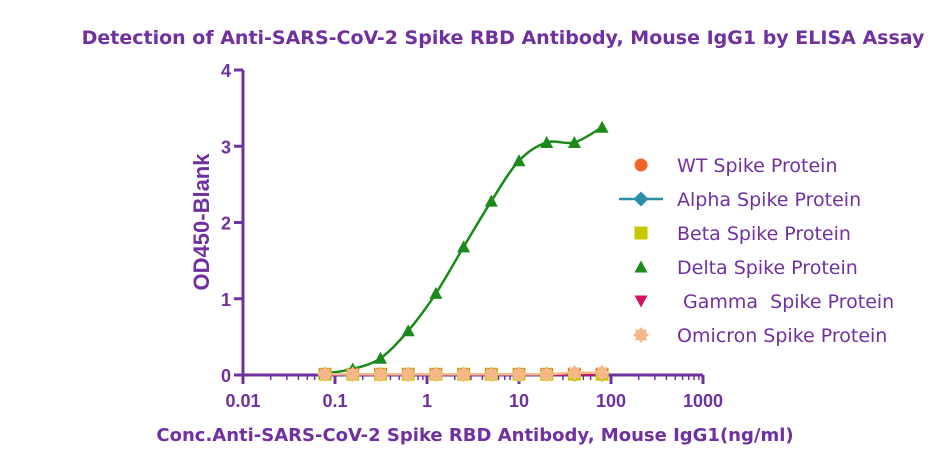 This screenshot has height=469, width=950. Describe the element at coordinates (785, 302) in the screenshot. I see `legend-label-gamma-spike-protein: Gamma Spike Protein` at that location.